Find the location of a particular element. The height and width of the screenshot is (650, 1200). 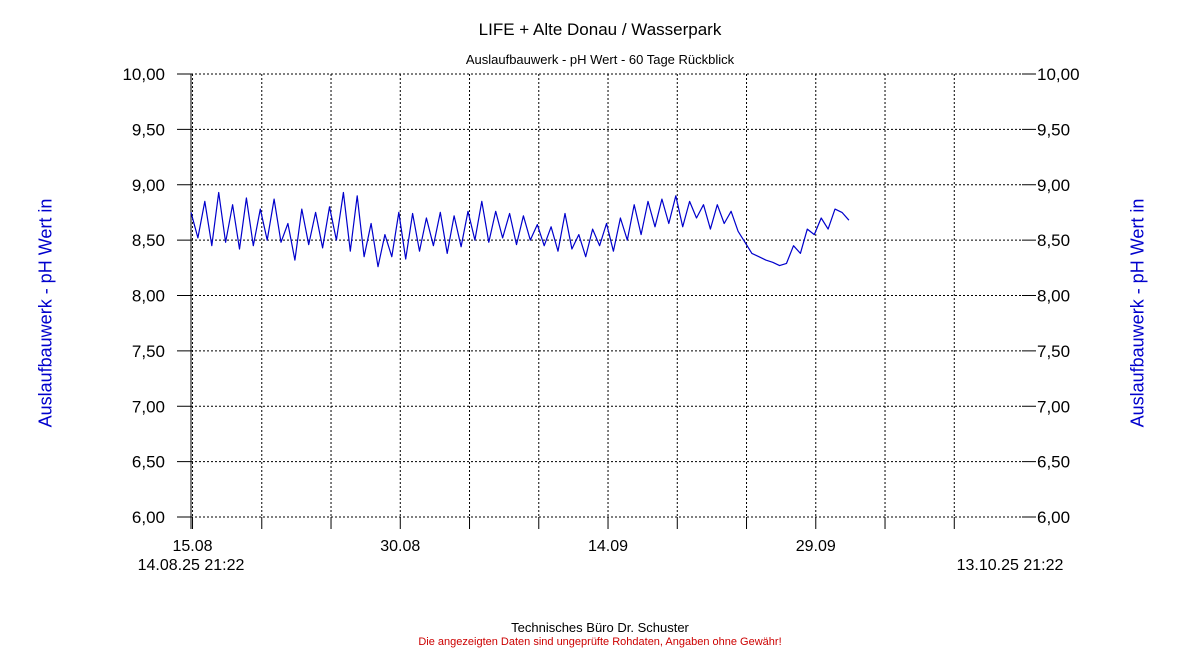

x-tick-label: 30.08 is located at coordinates (400, 546).